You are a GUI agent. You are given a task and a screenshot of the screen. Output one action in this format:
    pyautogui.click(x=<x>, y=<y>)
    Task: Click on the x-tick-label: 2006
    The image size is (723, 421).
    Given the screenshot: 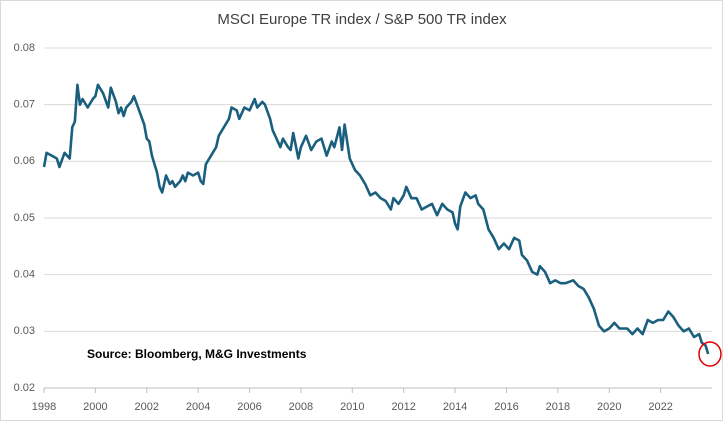 What is the action you would take?
    pyautogui.click(x=249, y=407)
    